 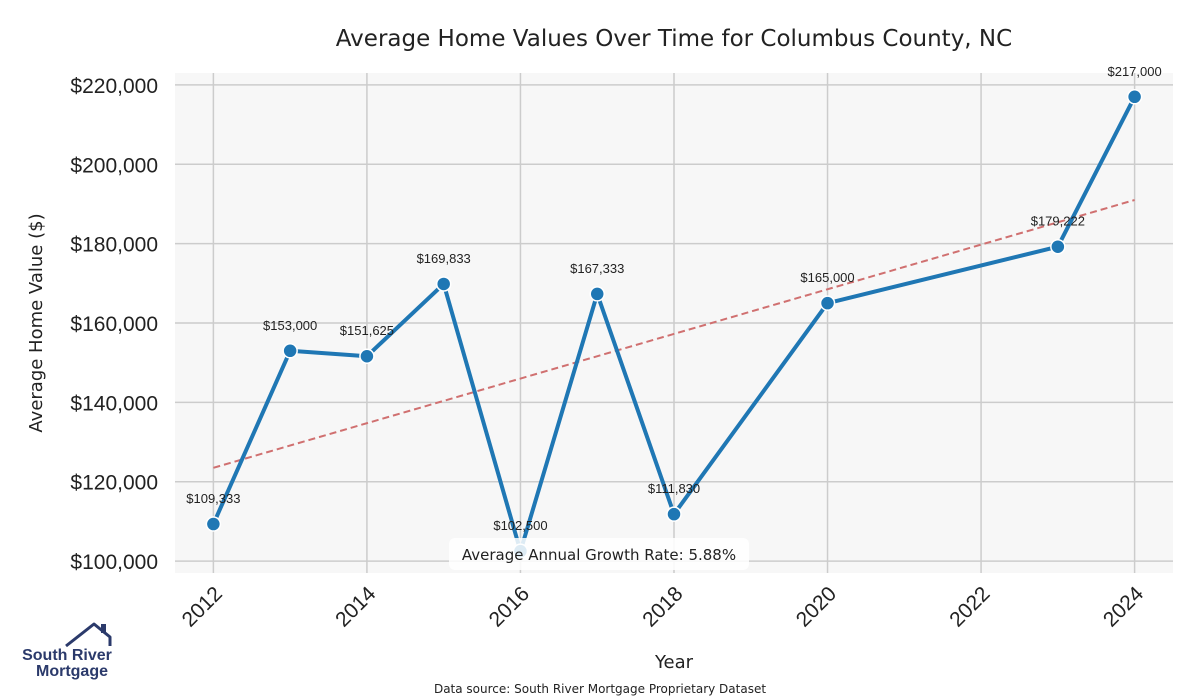 What do you see at coordinates (597, 268) in the screenshot?
I see `data-label-2017: $167,333` at bounding box center [597, 268].